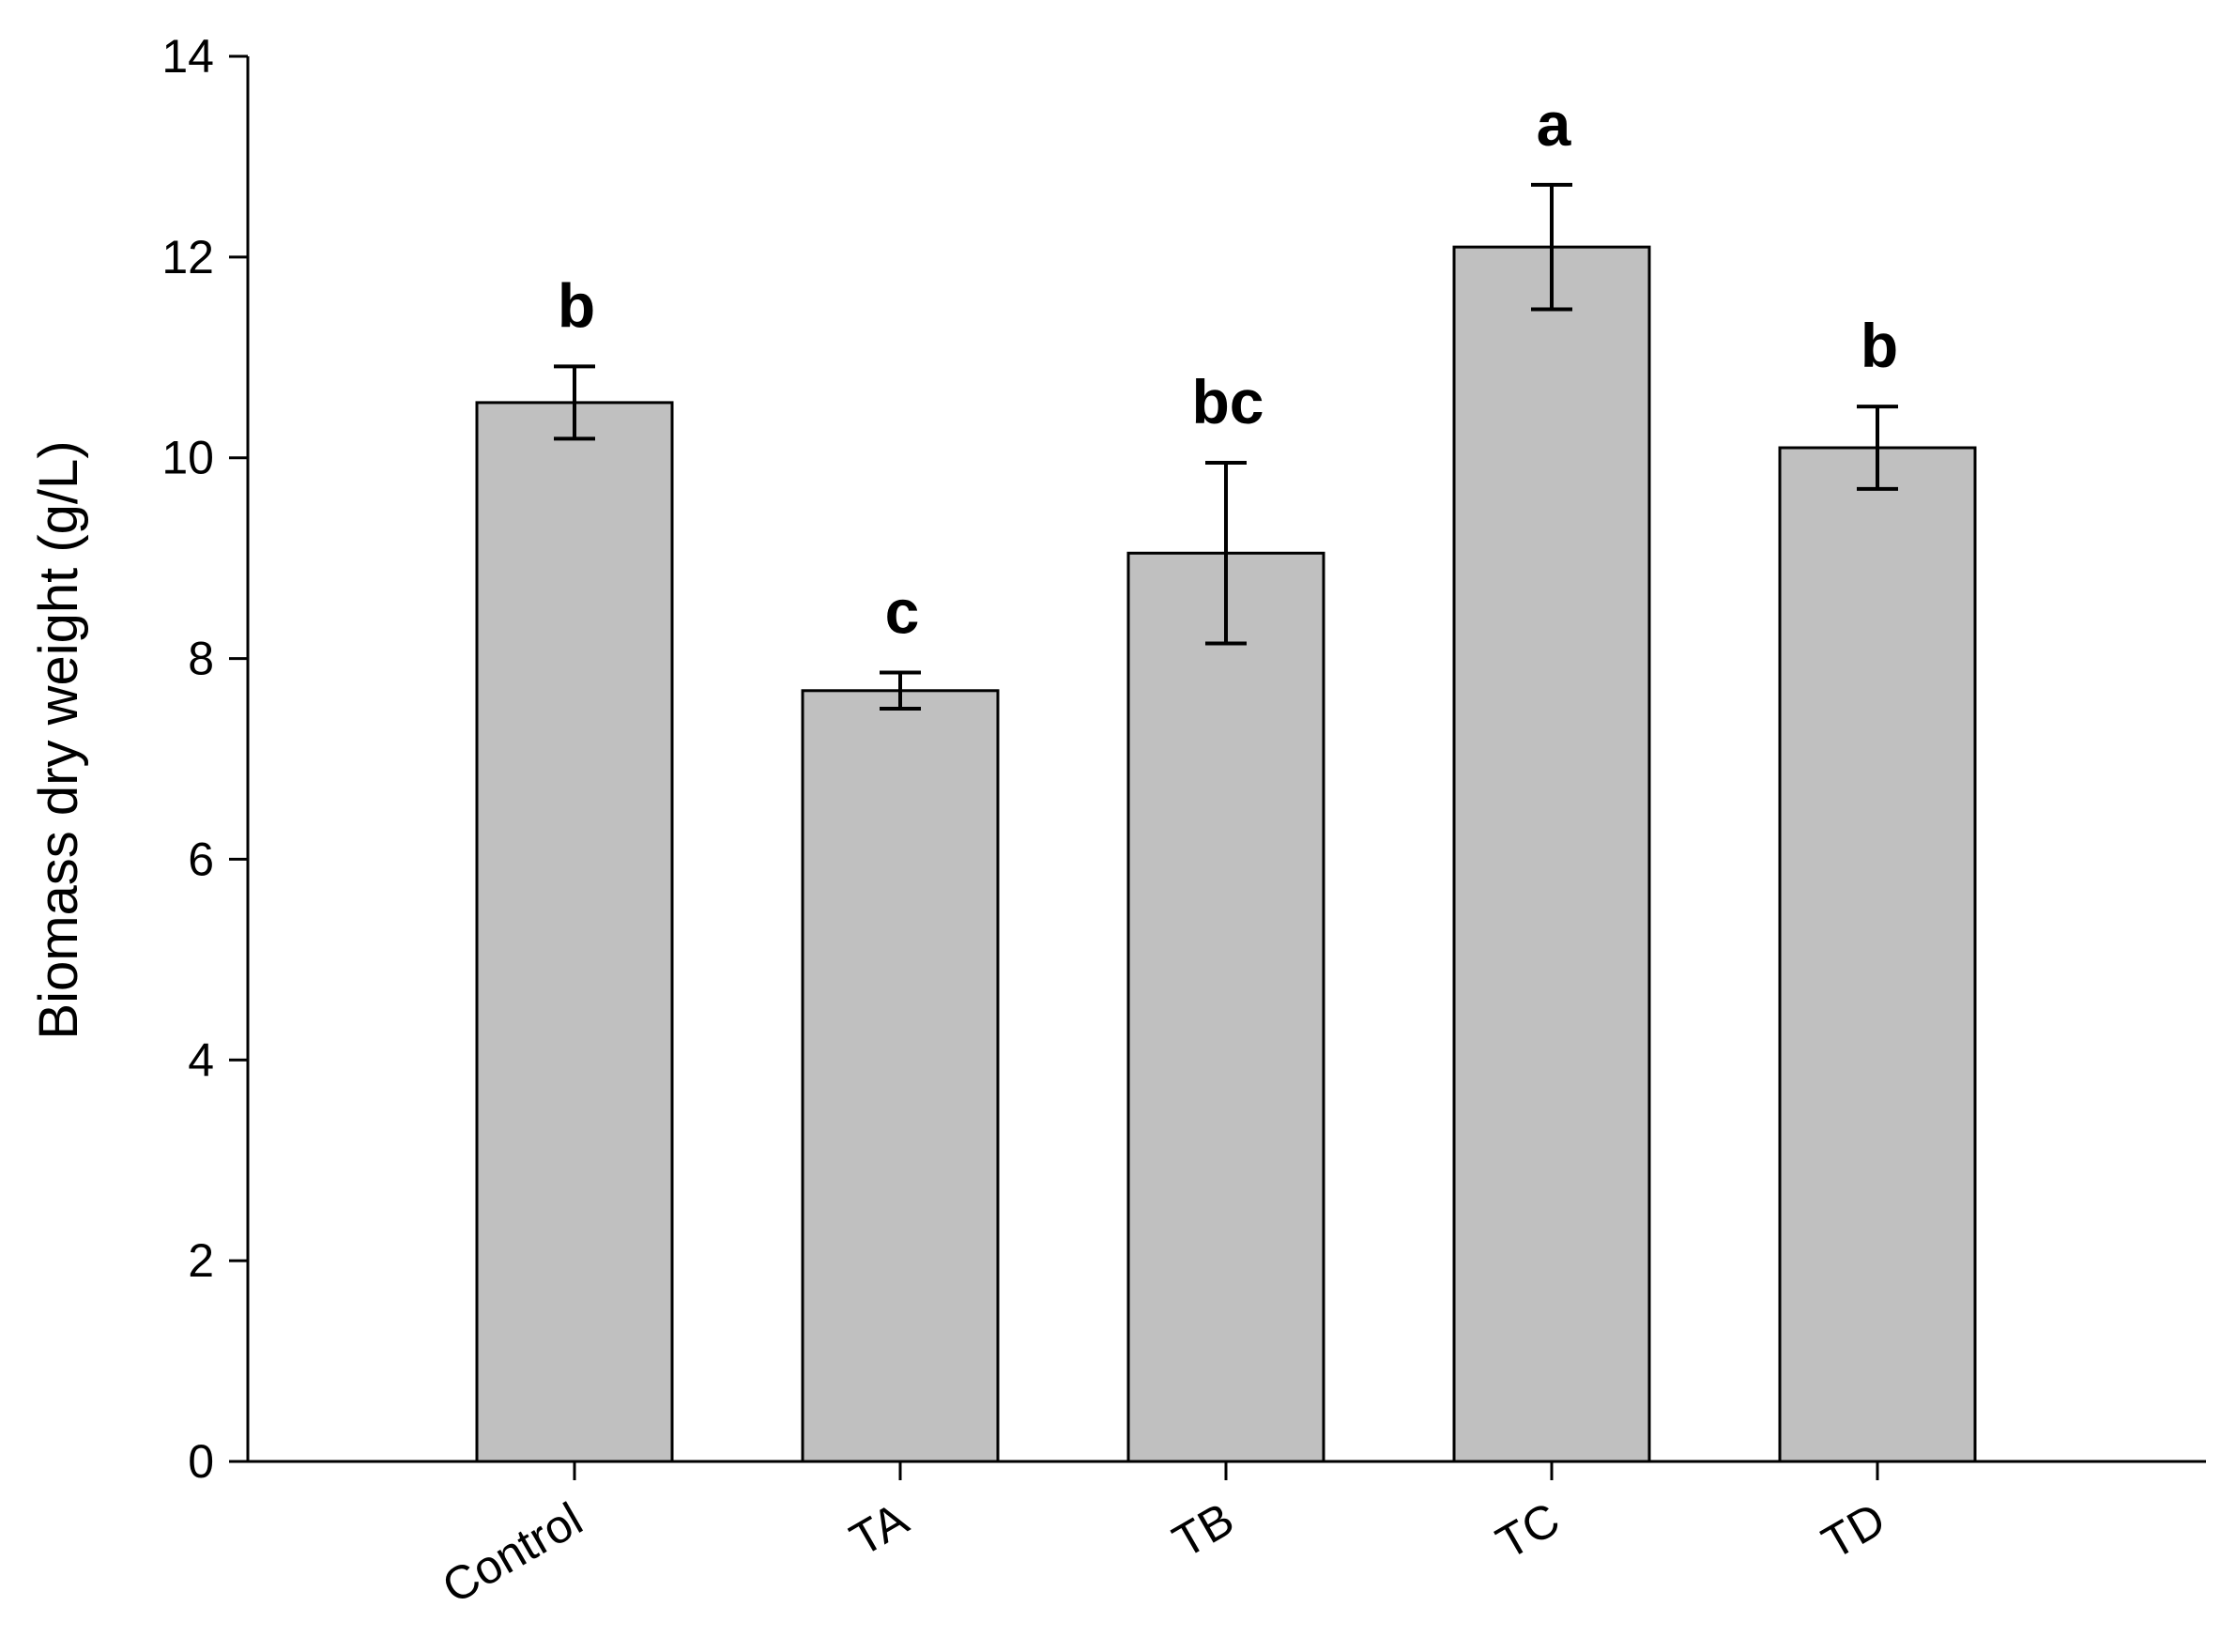 This screenshot has width=2221, height=1652. What do you see at coordinates (1551, 854) in the screenshot?
I see `bar-tc` at bounding box center [1551, 854].